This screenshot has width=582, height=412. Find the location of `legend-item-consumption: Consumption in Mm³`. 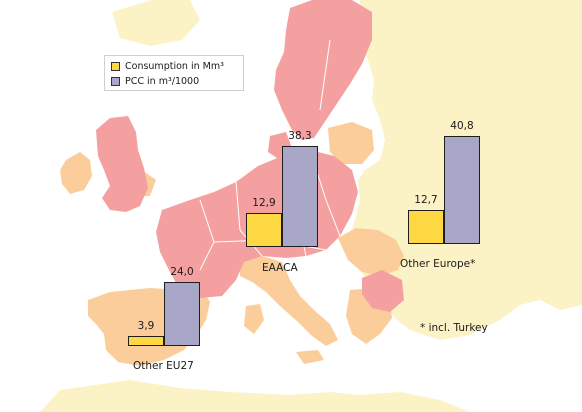

legend-item-consumption: Consumption in Mm³ is located at coordinates (167, 66).